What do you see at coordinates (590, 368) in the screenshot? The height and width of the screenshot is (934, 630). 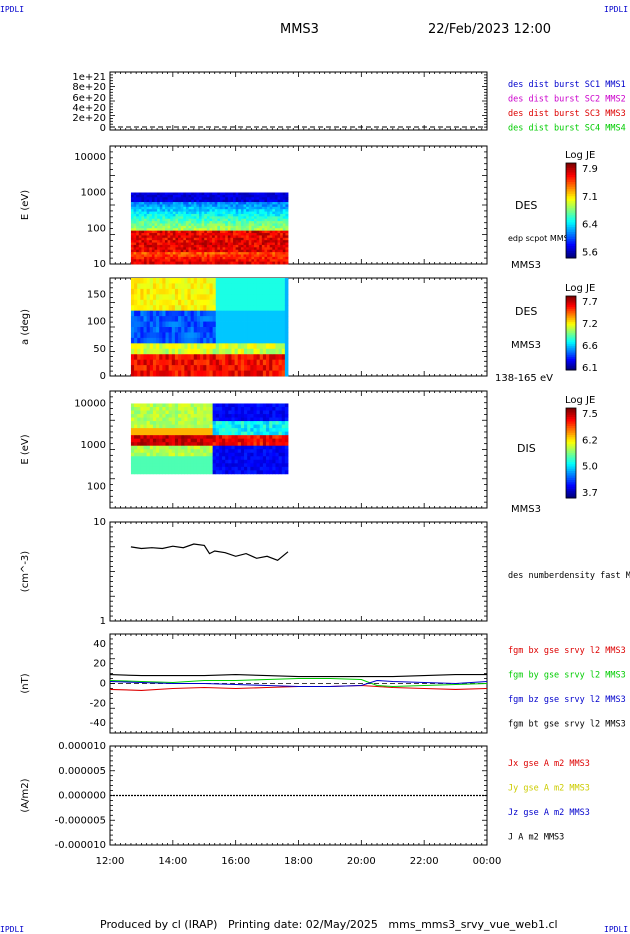 I see `colorbar-tick: 6.1` at bounding box center [590, 368].